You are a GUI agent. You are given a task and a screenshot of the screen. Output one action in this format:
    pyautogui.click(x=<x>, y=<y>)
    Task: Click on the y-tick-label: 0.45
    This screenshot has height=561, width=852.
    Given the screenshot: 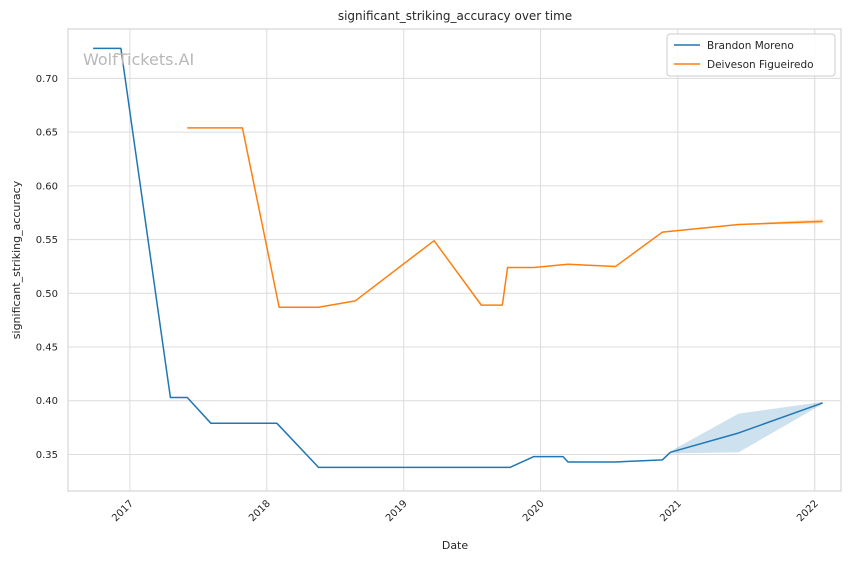 What is the action you would take?
    pyautogui.click(x=47, y=348)
    